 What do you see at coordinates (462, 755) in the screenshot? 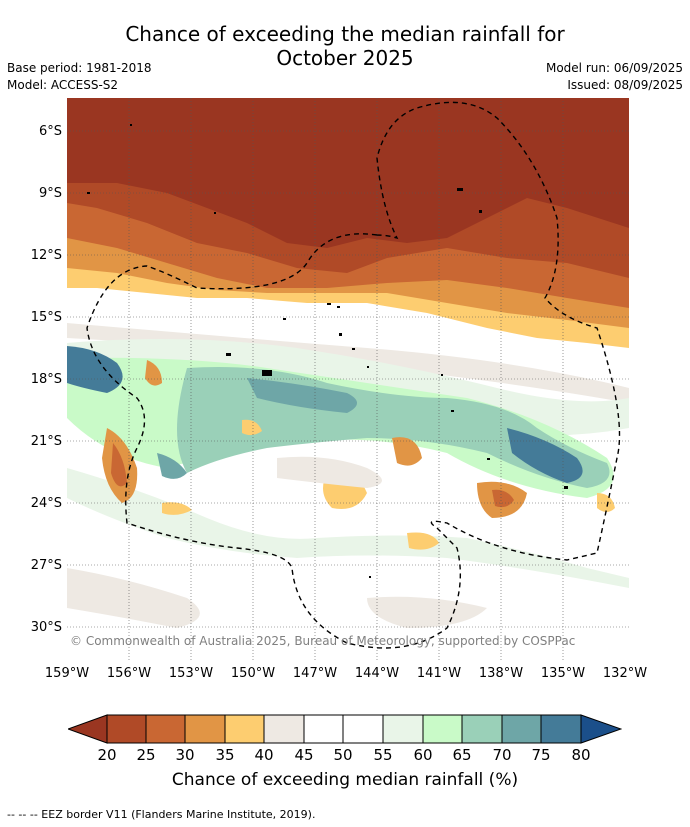
I see `colorbar-tick: 65` at bounding box center [462, 755].